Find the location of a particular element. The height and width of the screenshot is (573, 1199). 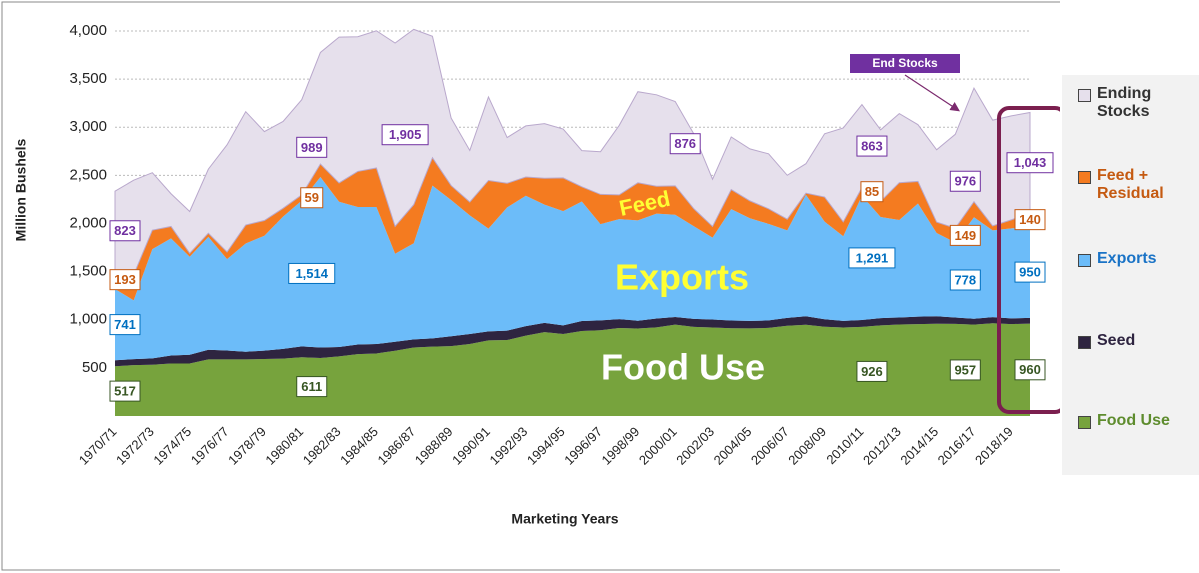

annotation: Food Use is located at coordinates (683, 367).